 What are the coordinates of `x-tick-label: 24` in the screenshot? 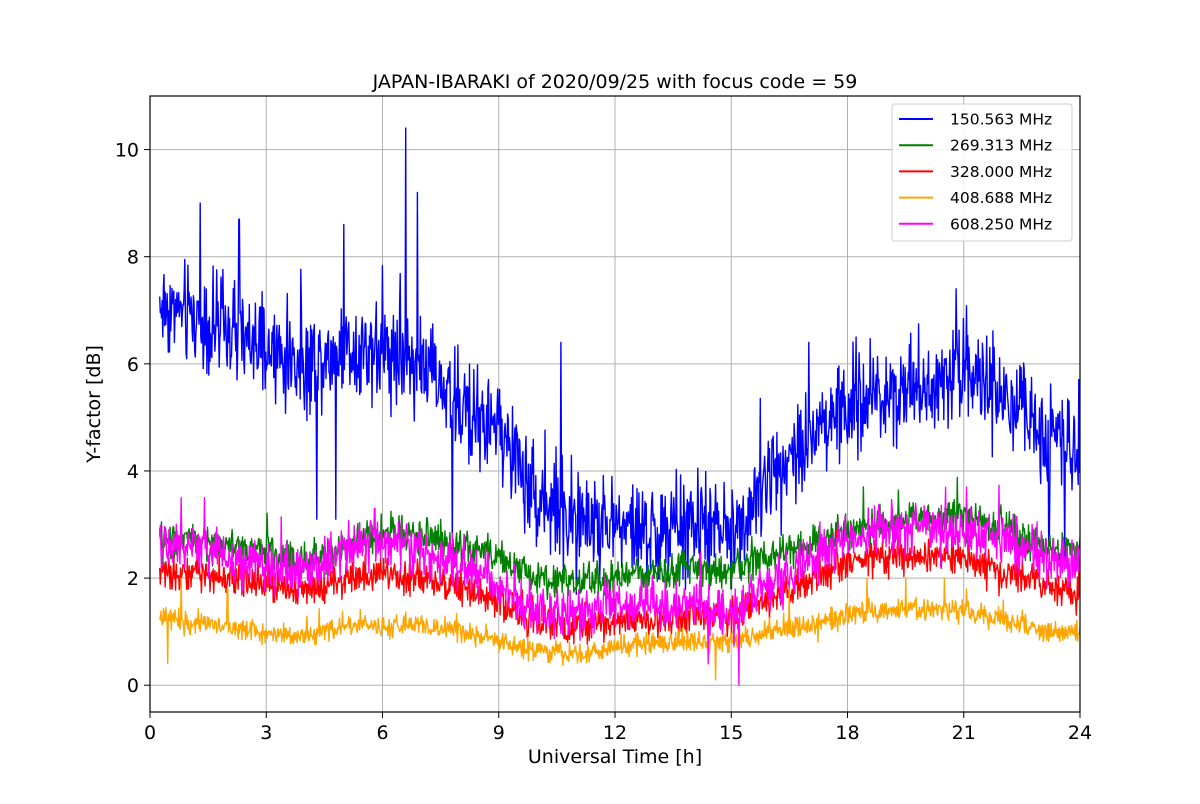 It's located at (1080, 733).